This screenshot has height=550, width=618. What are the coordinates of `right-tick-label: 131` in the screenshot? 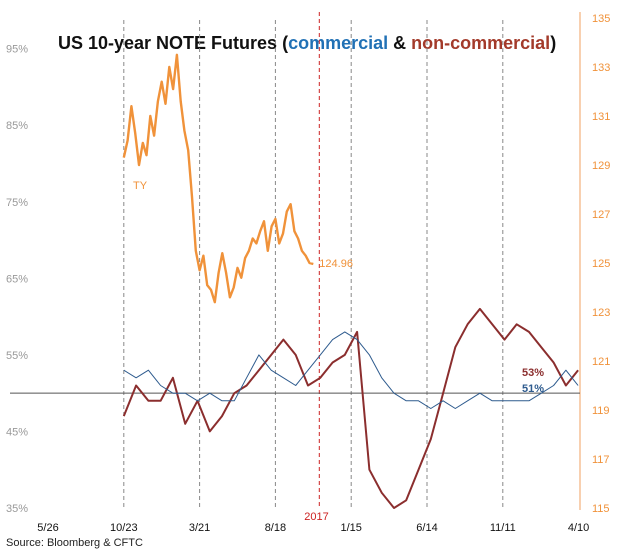 It's located at (601, 117).